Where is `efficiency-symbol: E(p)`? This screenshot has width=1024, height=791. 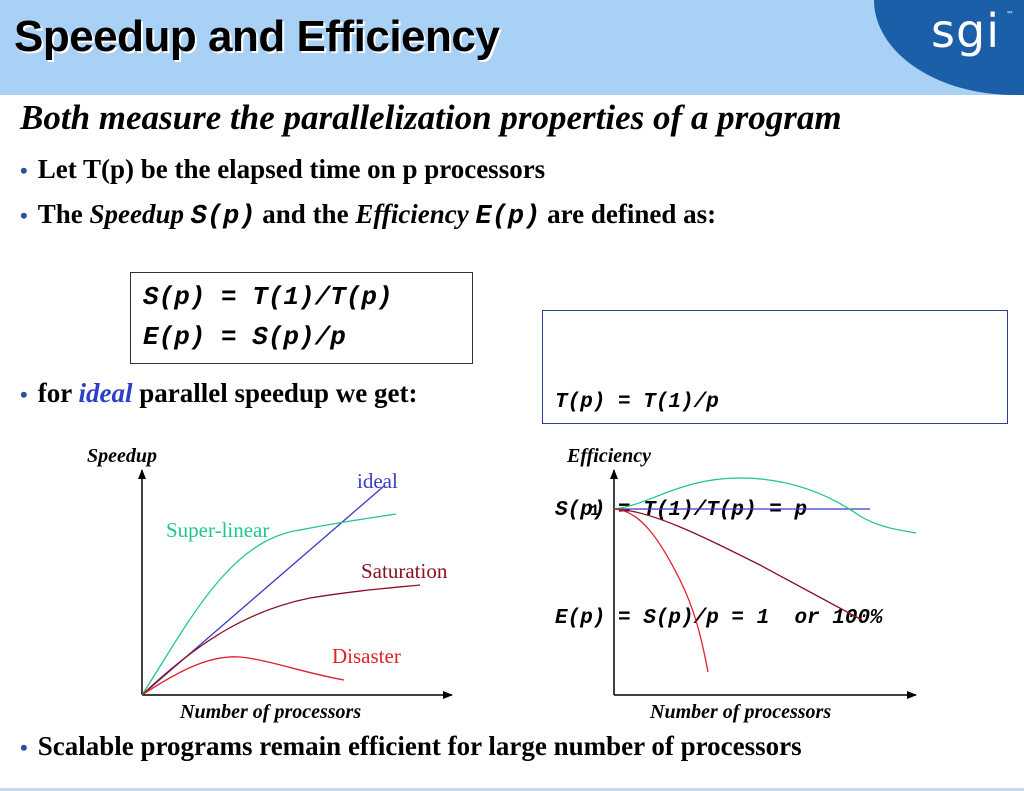 efficiency-symbol: E(p) is located at coordinates (508, 217).